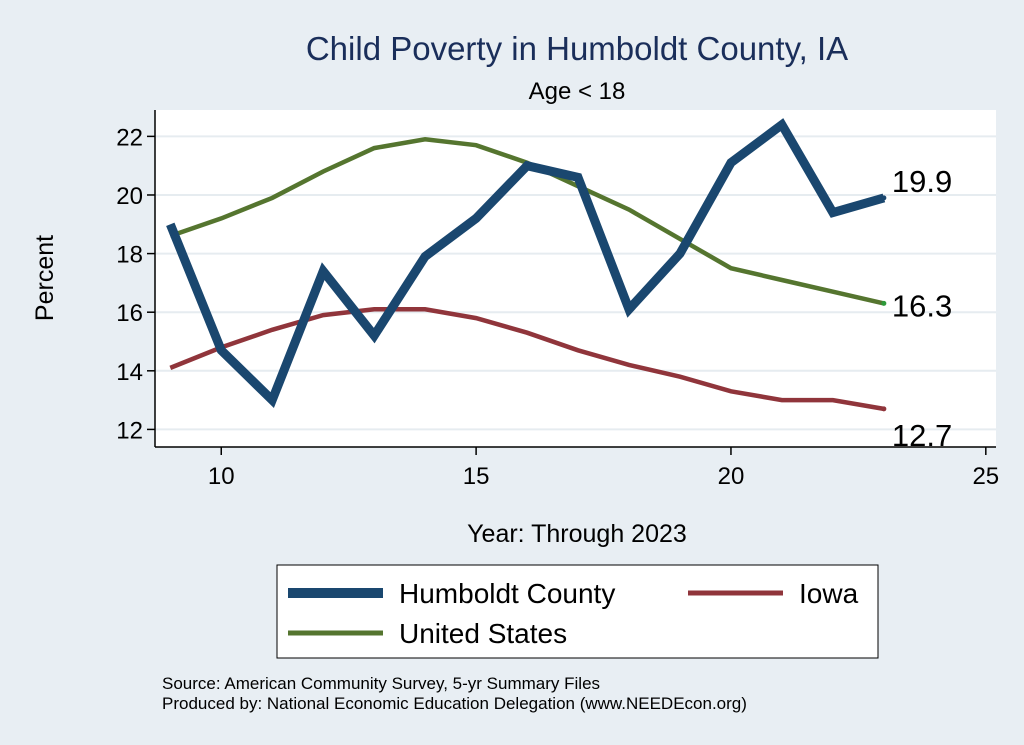 The height and width of the screenshot is (745, 1024). I want to click on x-axis-title: Year: Through 2023, so click(577, 534).